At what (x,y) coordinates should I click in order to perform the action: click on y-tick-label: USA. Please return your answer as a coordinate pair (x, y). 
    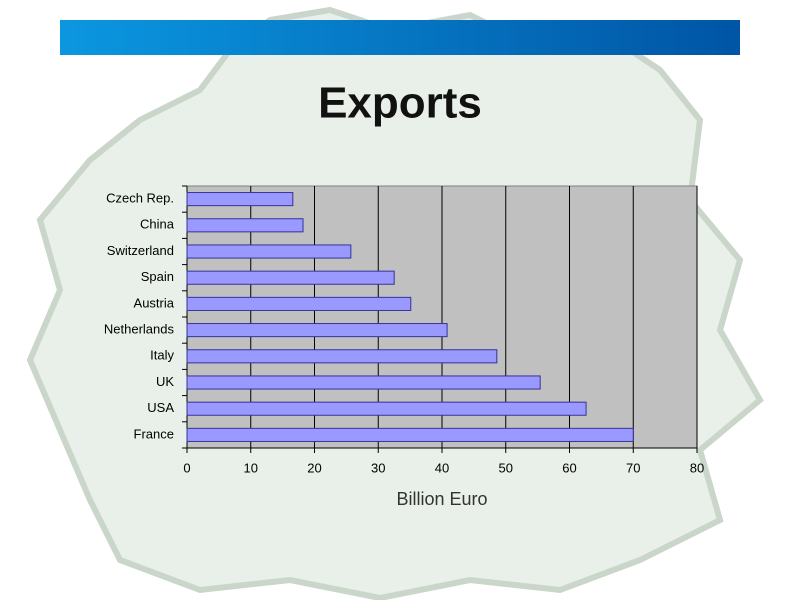
    Looking at the image, I should click on (160, 407).